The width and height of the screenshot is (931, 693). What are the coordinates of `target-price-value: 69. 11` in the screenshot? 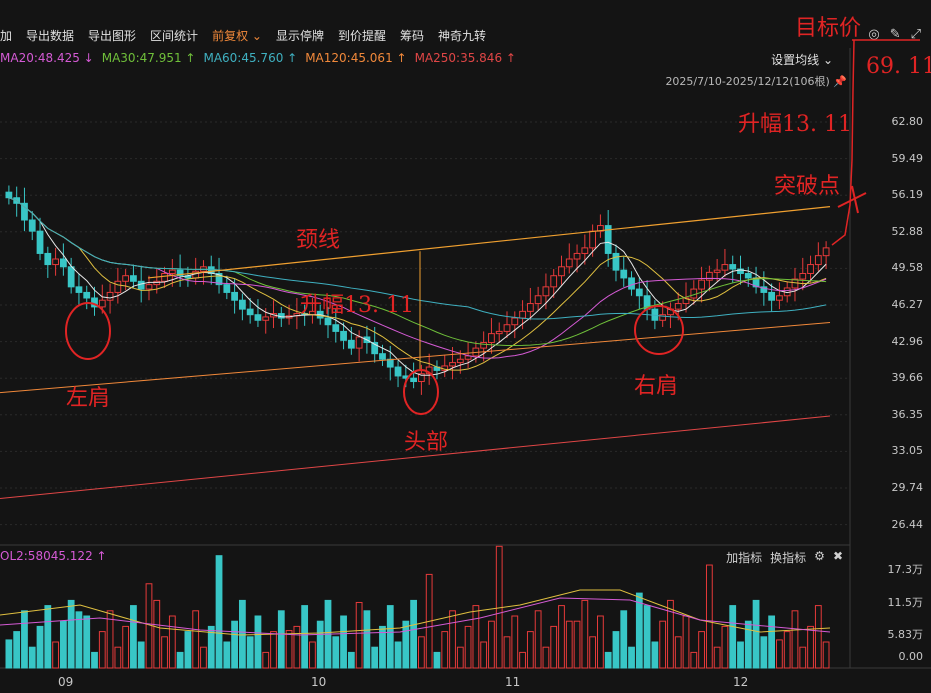 It's located at (898, 66).